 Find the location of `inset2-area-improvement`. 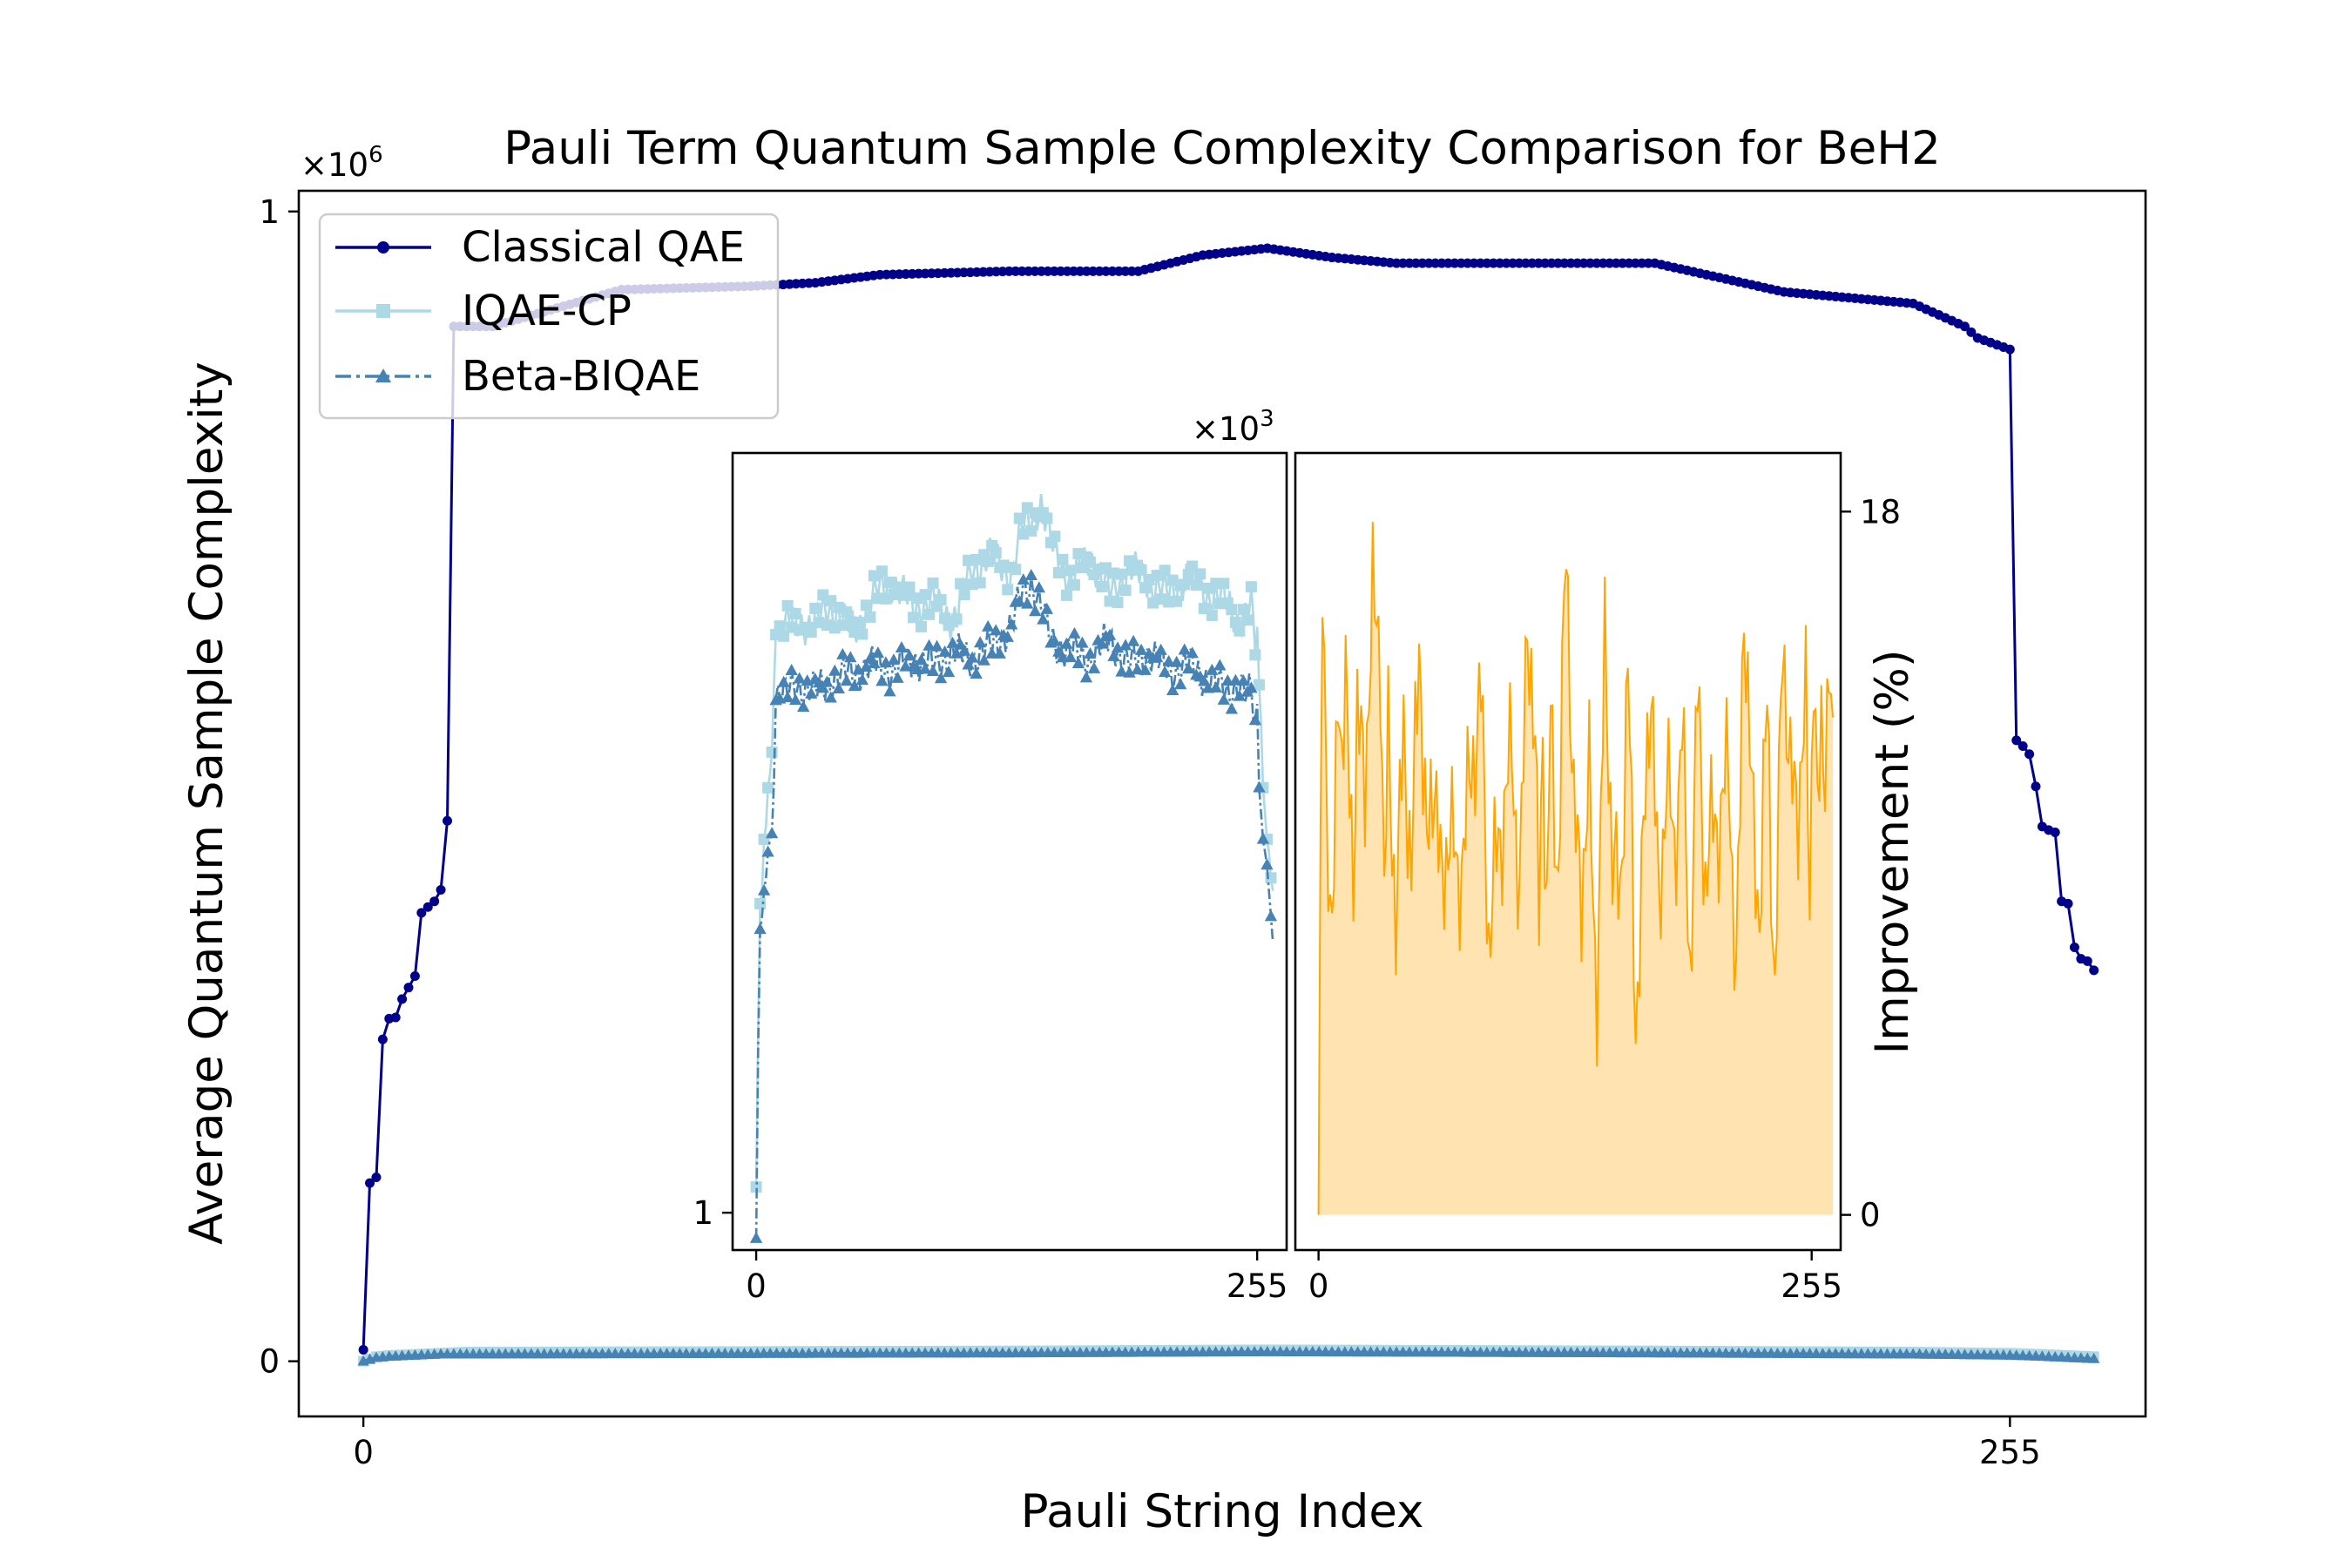

inset2-area-improvement is located at coordinates (1576, 869).